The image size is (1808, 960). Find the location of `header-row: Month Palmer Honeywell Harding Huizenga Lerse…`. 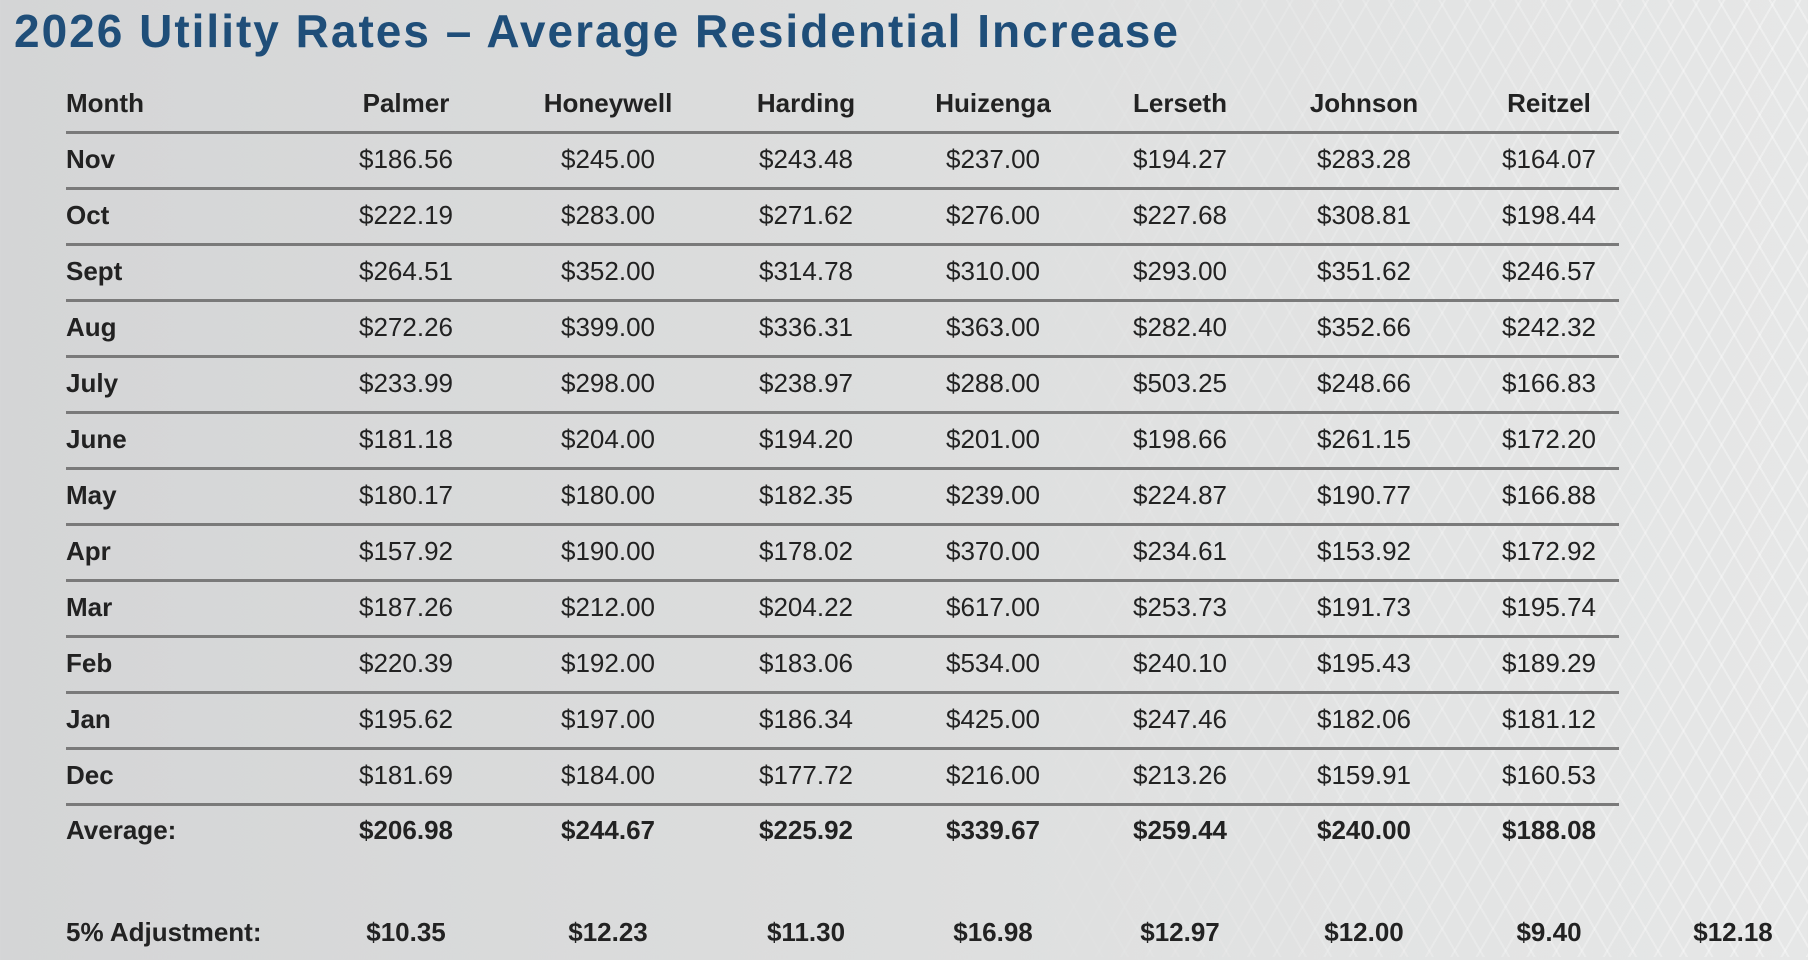

header-row: Month Palmer Honeywell Harding Huizenga Lerse… is located at coordinates (842, 104).